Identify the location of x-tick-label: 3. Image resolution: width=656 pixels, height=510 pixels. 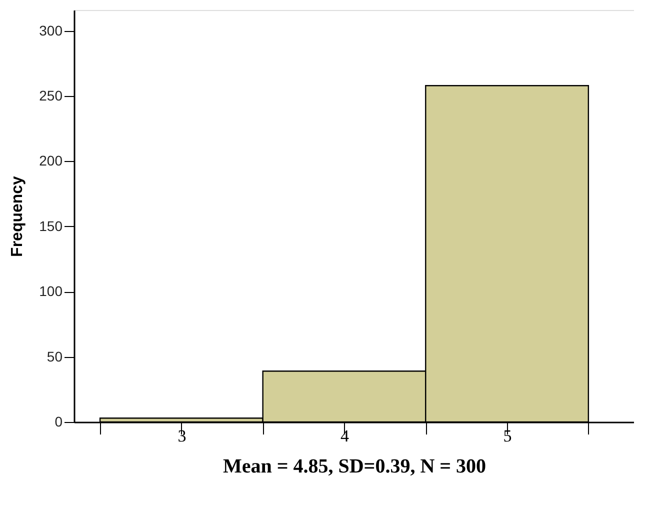
(182, 436).